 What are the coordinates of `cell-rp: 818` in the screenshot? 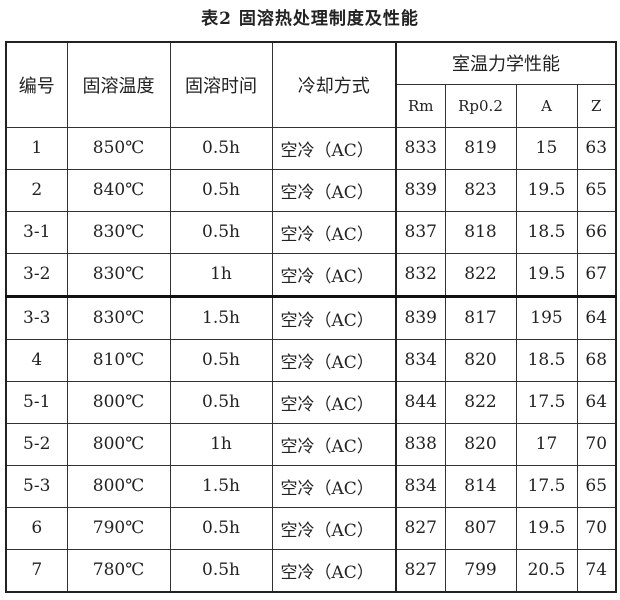 It's located at (480, 232).